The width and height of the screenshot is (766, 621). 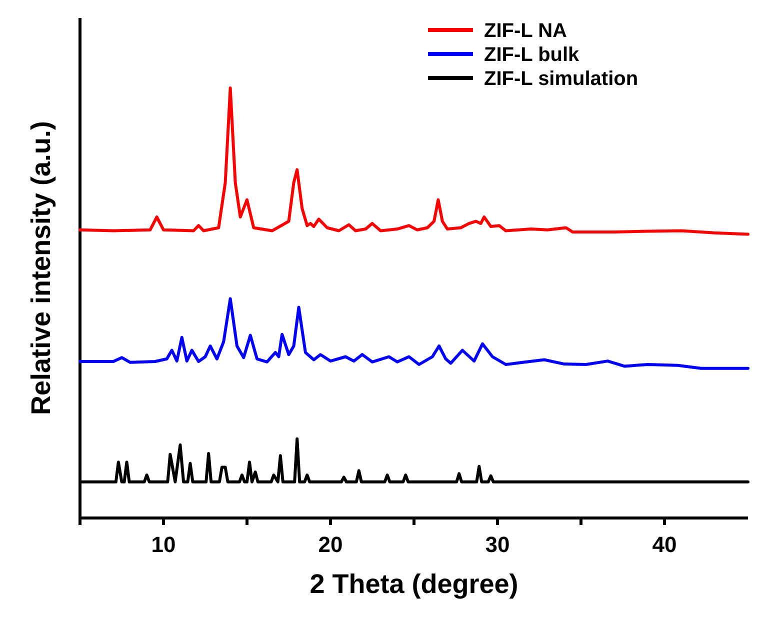 What do you see at coordinates (330, 544) in the screenshot?
I see `x-tick-label: 20` at bounding box center [330, 544].